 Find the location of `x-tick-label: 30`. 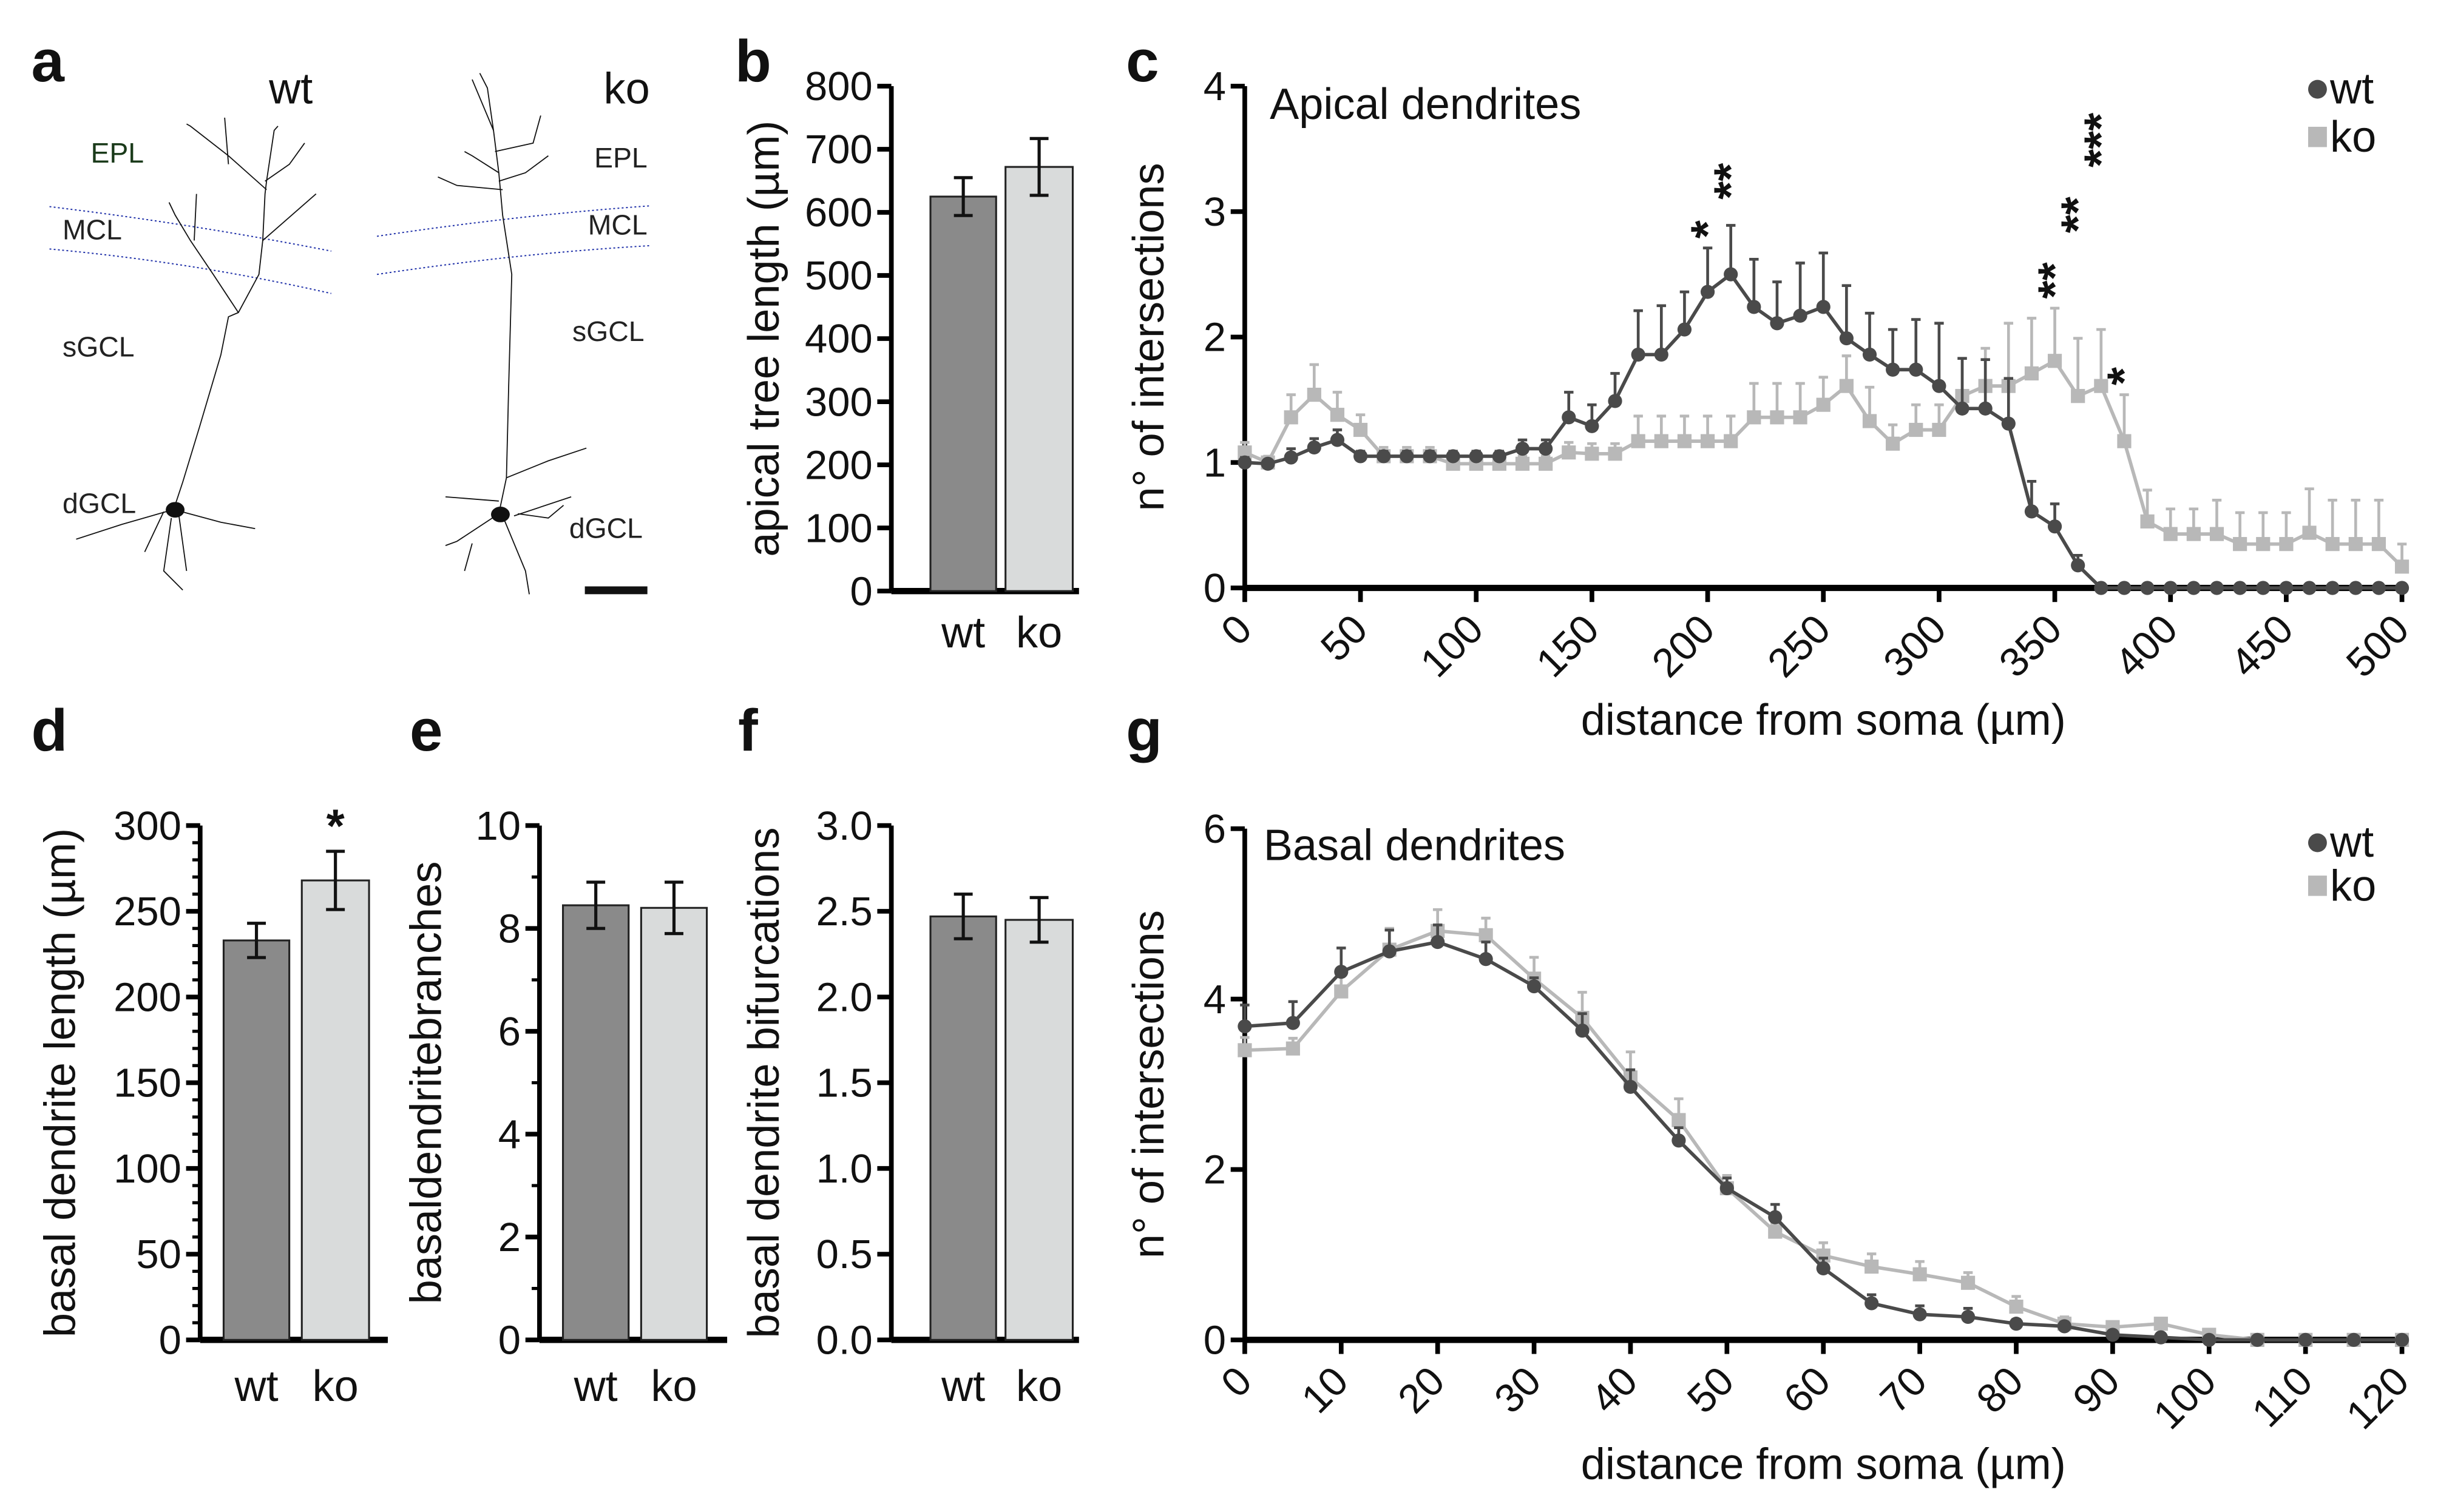

x-tick-label: 30 is located at coordinates (1518, 1390).